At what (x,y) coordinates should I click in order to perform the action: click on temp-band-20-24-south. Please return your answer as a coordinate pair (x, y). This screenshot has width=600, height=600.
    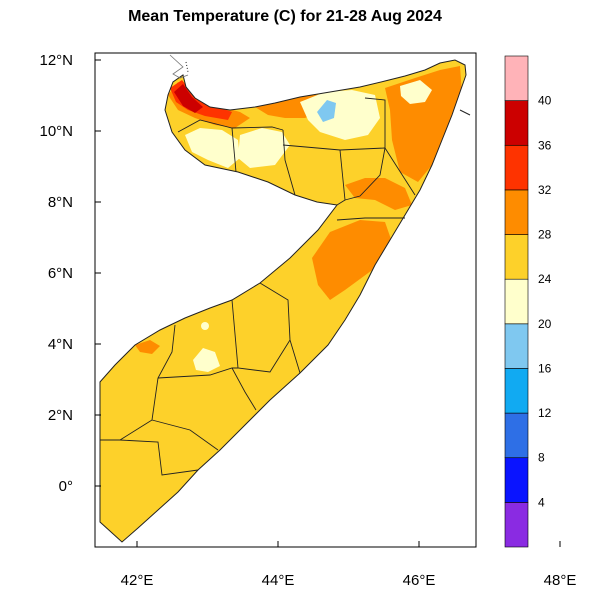
    Looking at the image, I should click on (206, 360).